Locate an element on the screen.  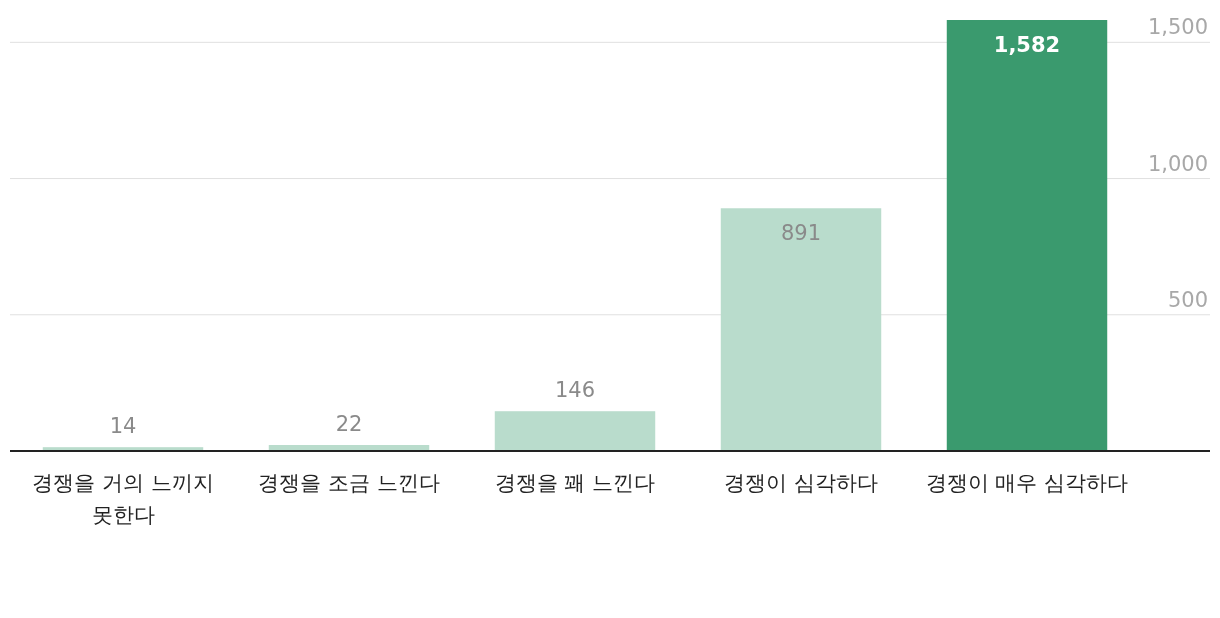
x-tick-label: 경쟁을 거의 느끼지 못한다 is located at coordinates (123, 499).